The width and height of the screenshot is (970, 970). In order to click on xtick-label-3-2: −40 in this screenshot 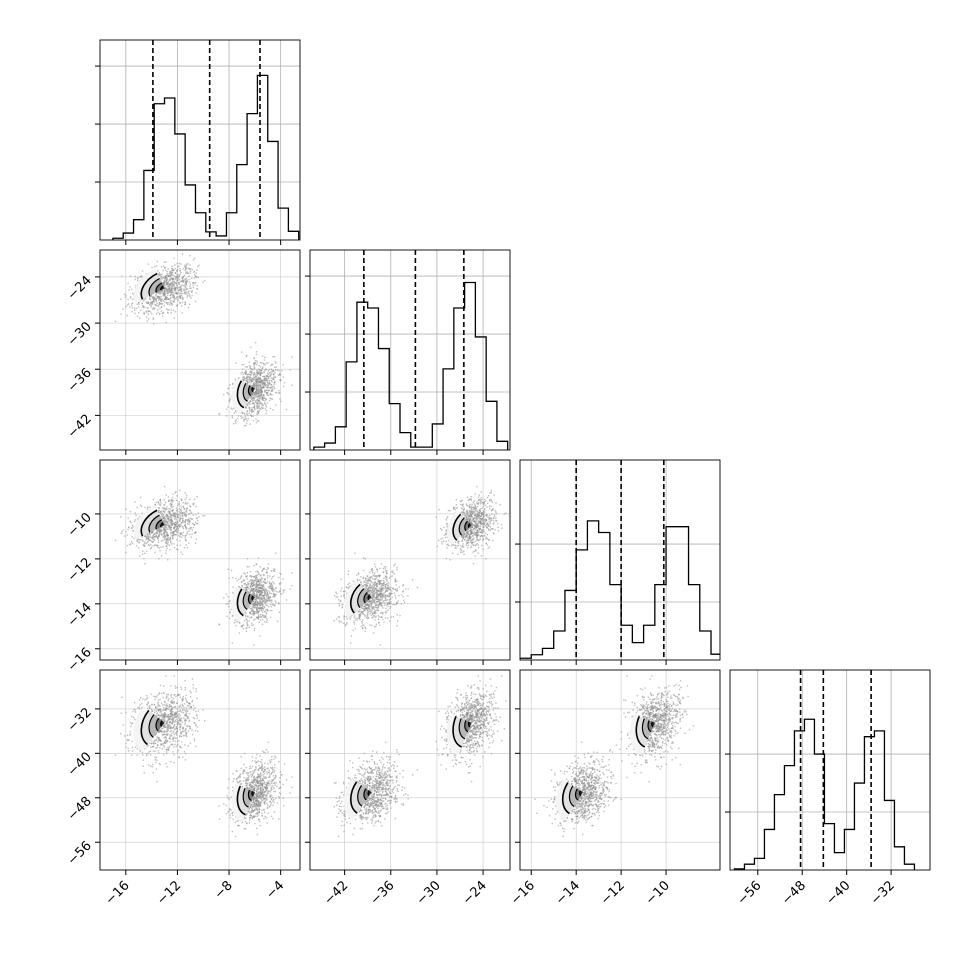, I will do `click(838, 893)`.